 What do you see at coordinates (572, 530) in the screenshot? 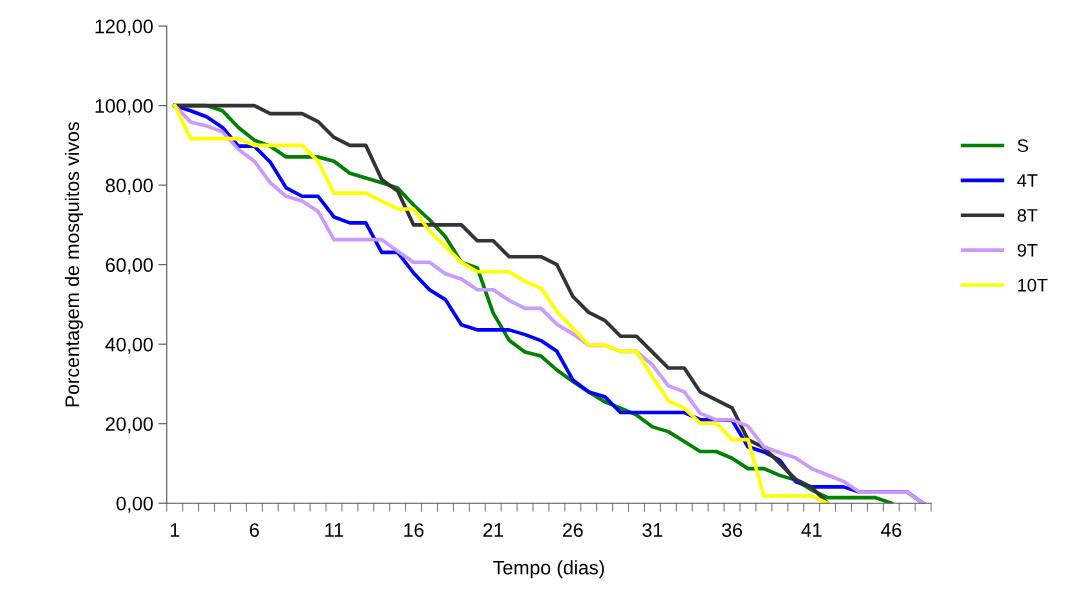
I see `x-tick-label: 26` at bounding box center [572, 530].